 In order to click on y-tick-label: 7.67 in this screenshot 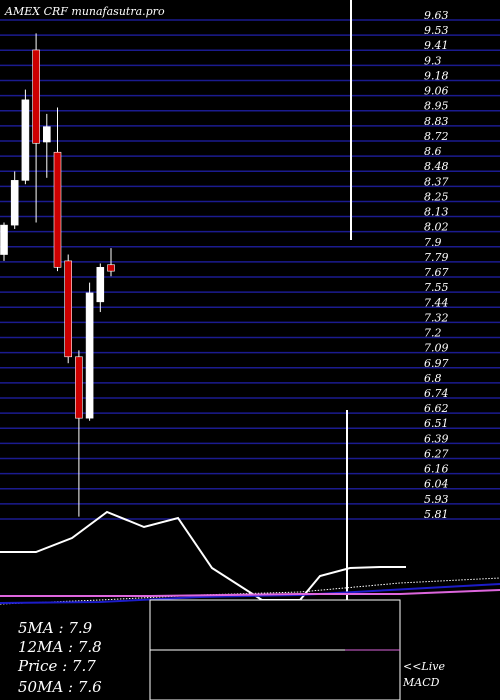, I will do `click(436, 272)`.